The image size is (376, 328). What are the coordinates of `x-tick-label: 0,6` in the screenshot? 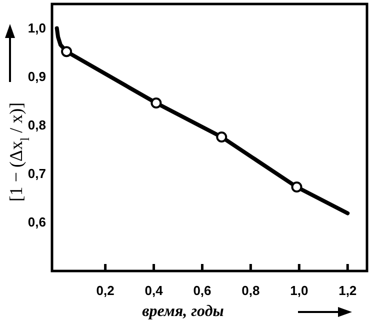 It's located at (202, 290).